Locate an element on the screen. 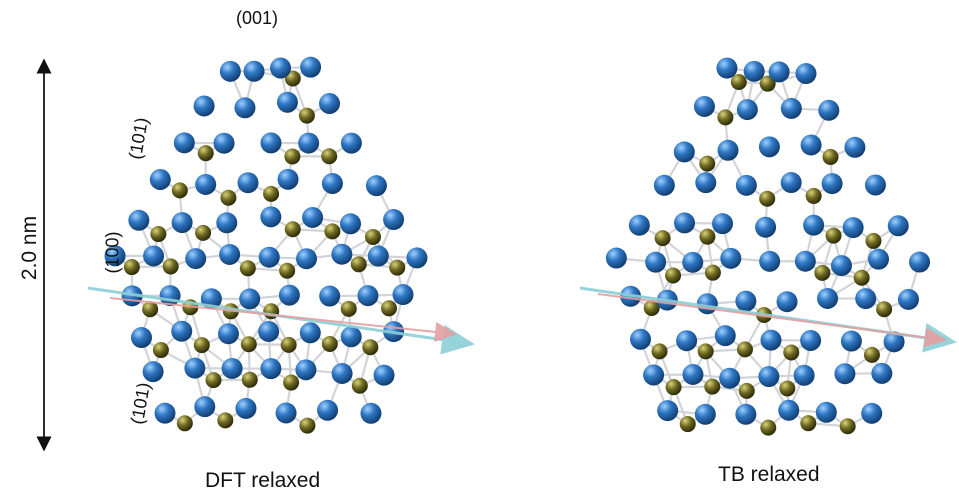 This screenshot has height=499, width=959. facet-label-100: (100) is located at coordinates (112, 252).